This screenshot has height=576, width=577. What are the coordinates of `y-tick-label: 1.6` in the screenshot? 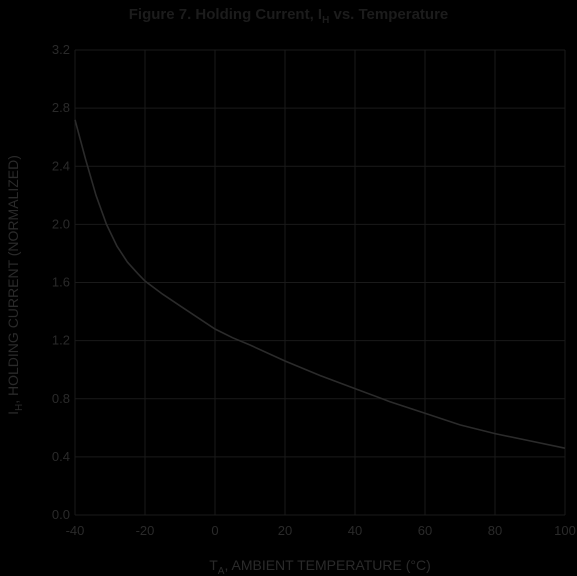 It's located at (61, 282).